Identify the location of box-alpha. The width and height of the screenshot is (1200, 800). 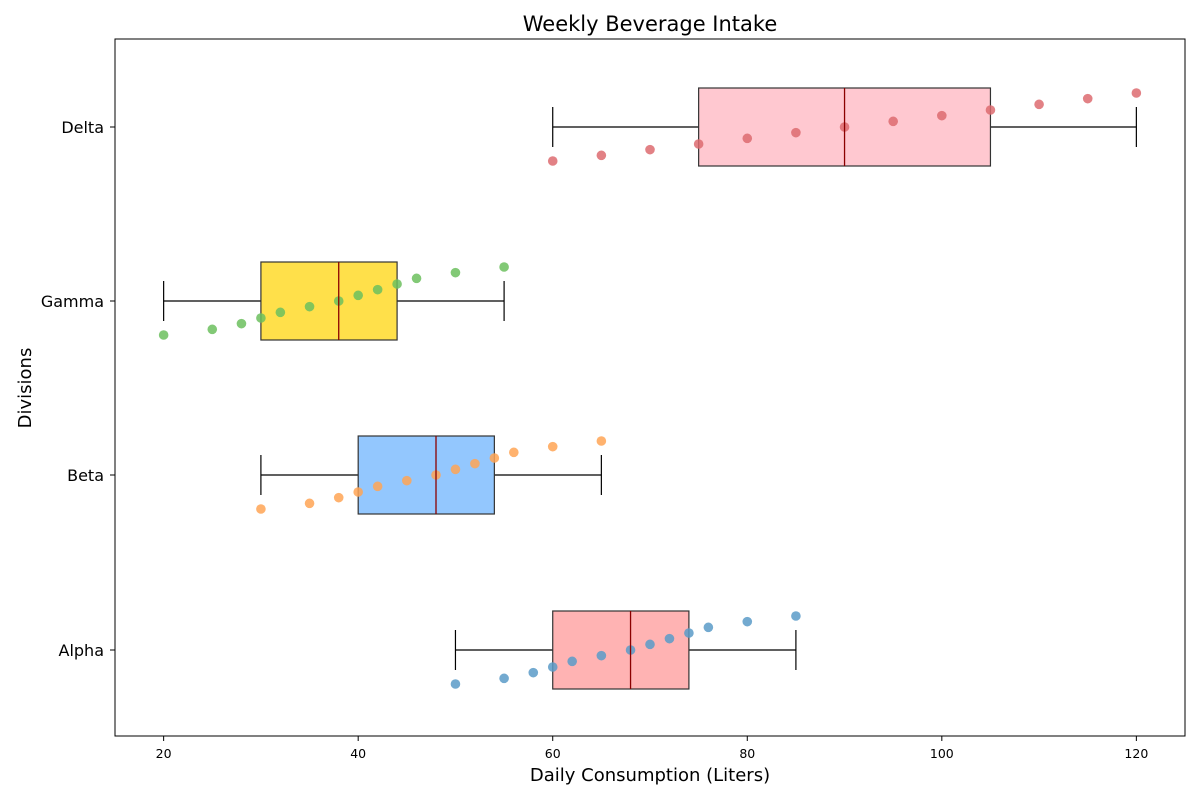
(621, 650).